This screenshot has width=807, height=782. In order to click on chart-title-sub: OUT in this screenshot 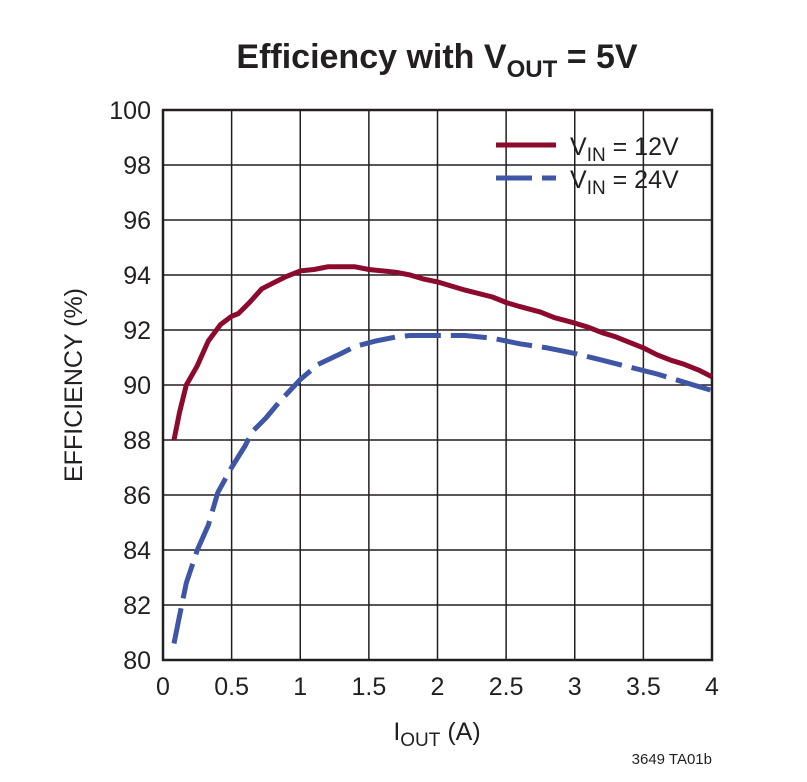, I will do `click(532, 69)`.